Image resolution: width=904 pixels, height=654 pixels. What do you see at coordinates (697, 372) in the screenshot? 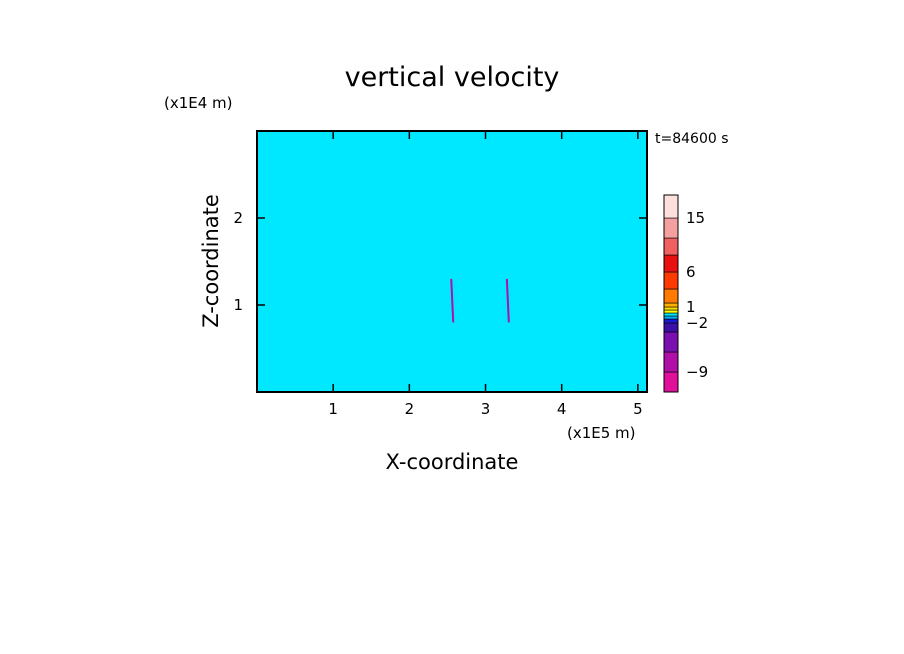
I see `colorbar-label: −9` at bounding box center [697, 372].